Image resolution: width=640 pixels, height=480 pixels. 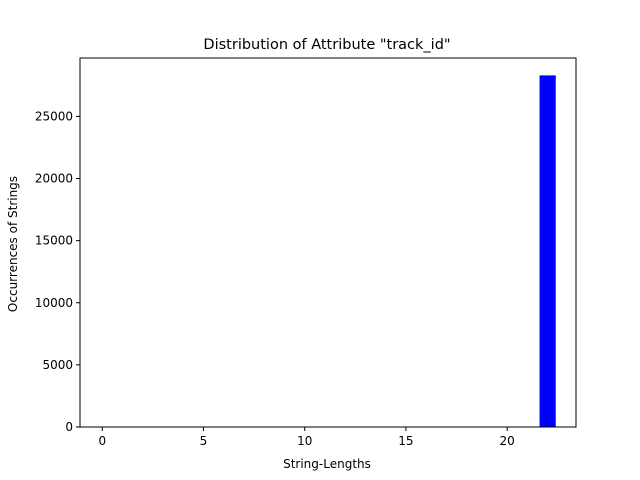 What do you see at coordinates (507, 441) in the screenshot?
I see `x-tick-label: 20` at bounding box center [507, 441].